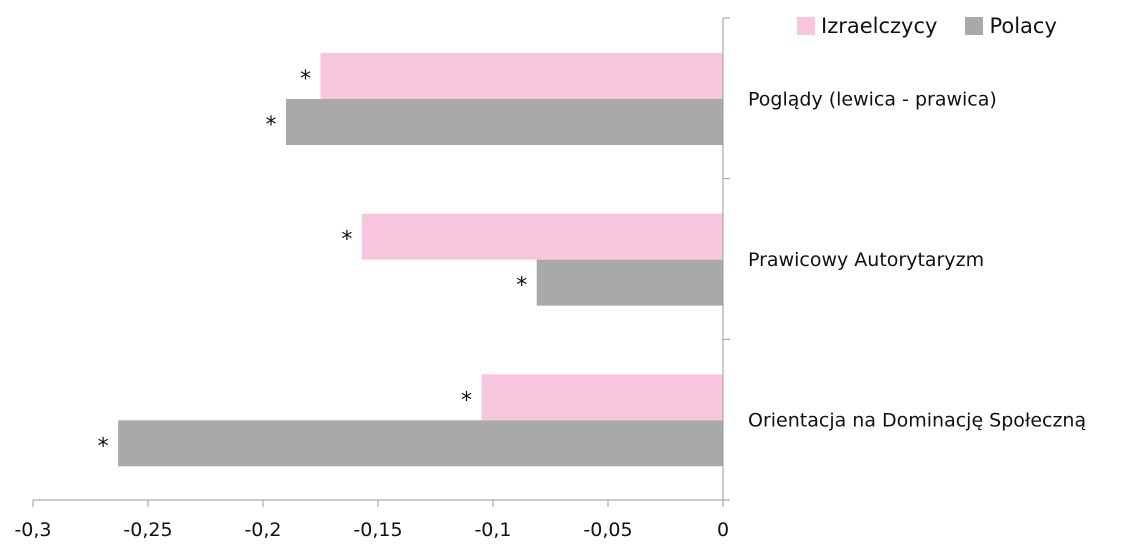  Describe the element at coordinates (1023, 26) in the screenshot. I see `legend-label-polacy: Polacy` at that location.